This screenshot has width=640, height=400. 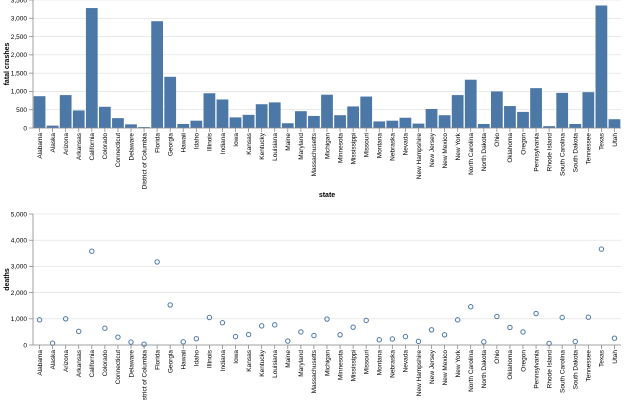 What do you see at coordinates (418, 341) in the screenshot?
I see `point-new-hampshire` at bounding box center [418, 341].